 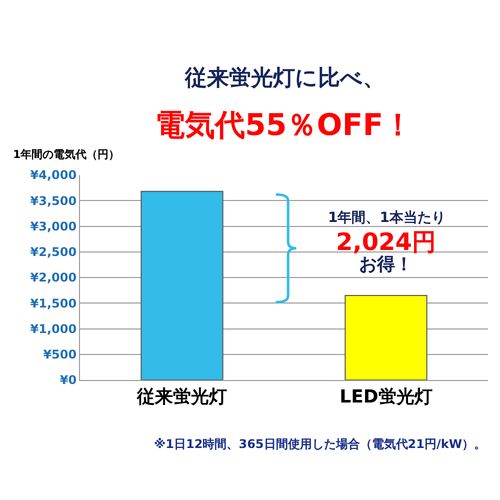 I want to click on annotation: 2,024円, so click(x=386, y=242).